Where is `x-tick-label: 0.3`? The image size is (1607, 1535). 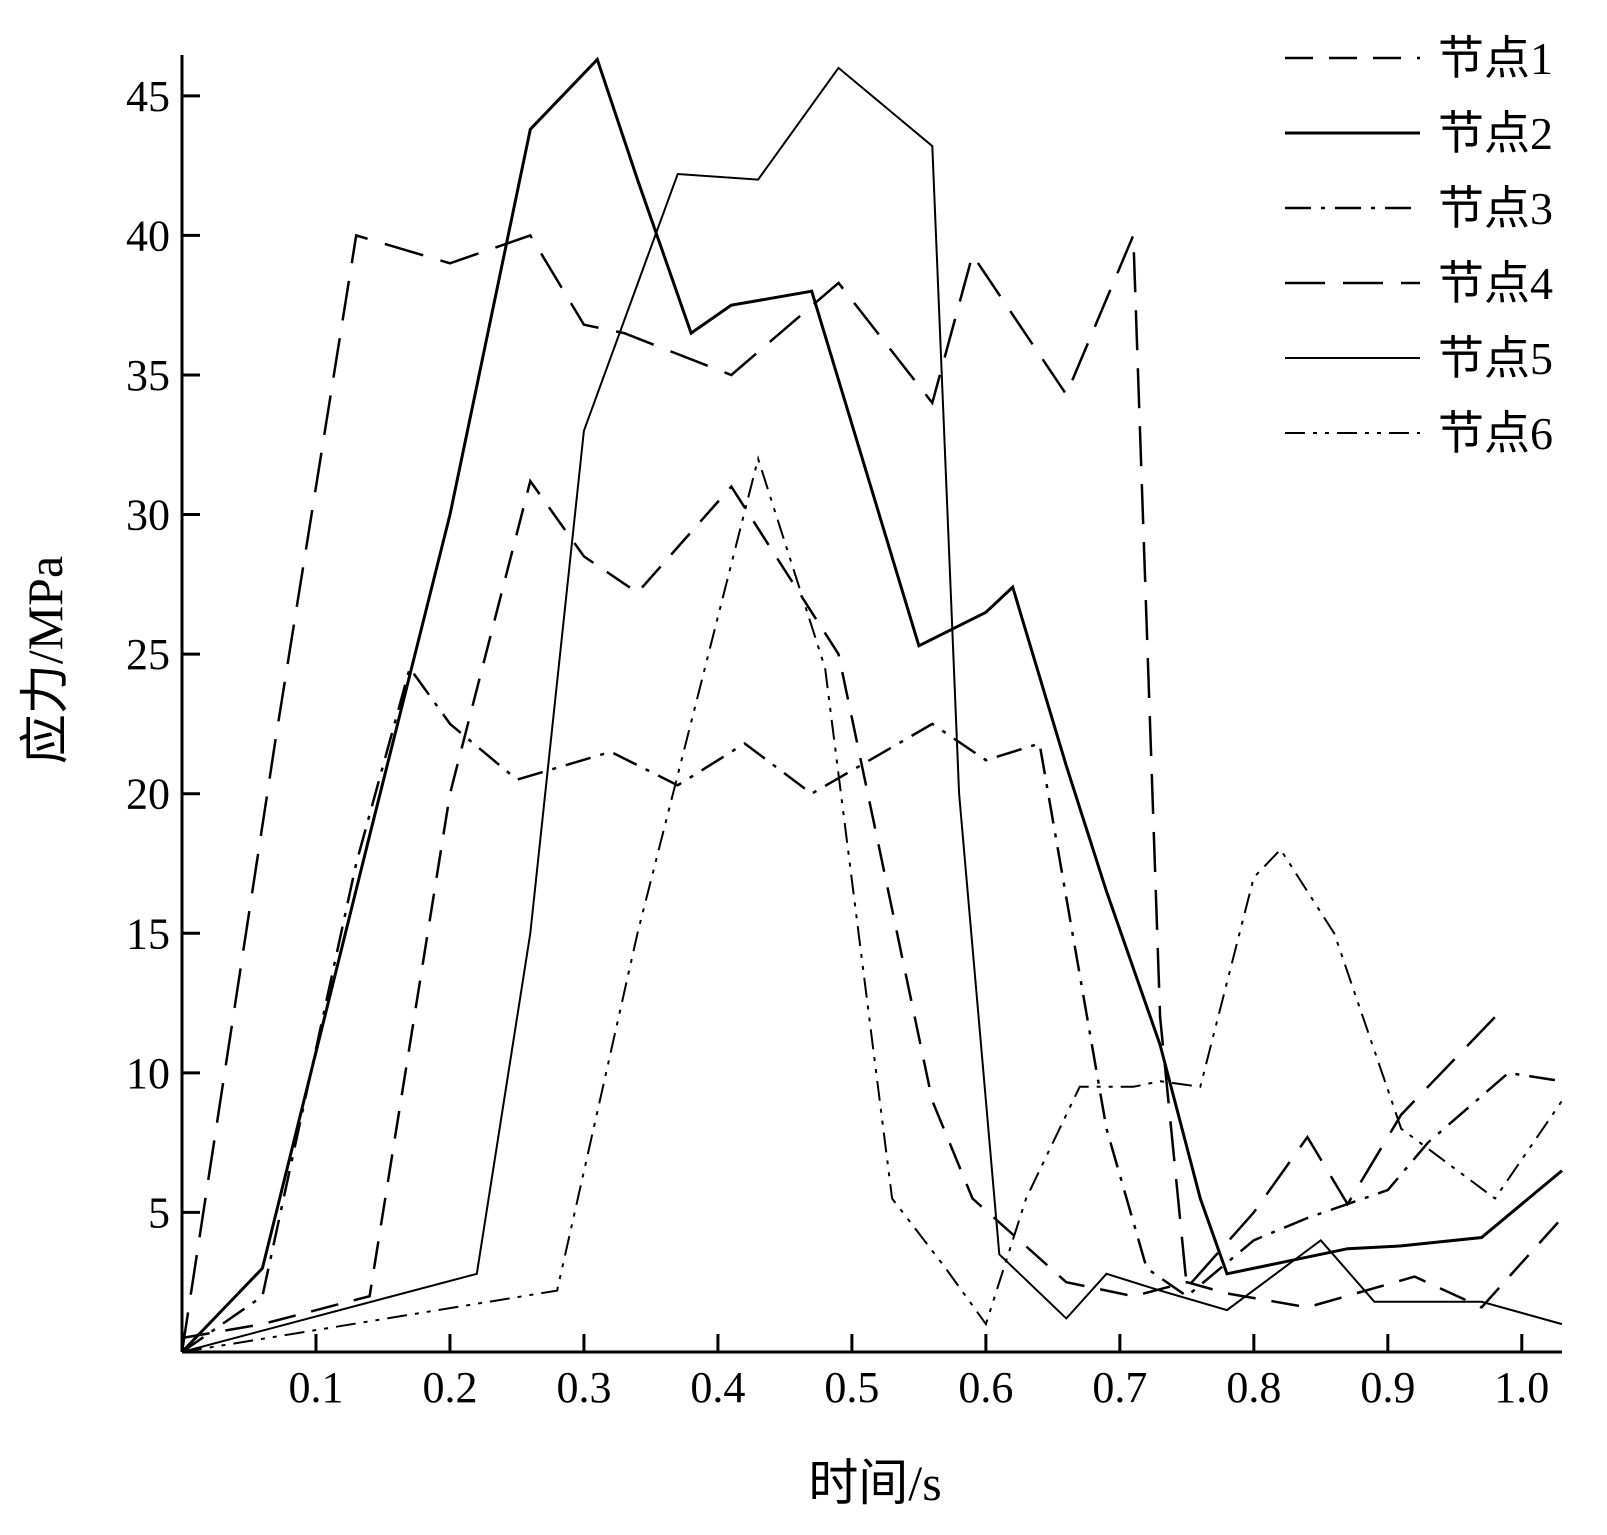
x-tick-label: 0.3 is located at coordinates (583, 1387).